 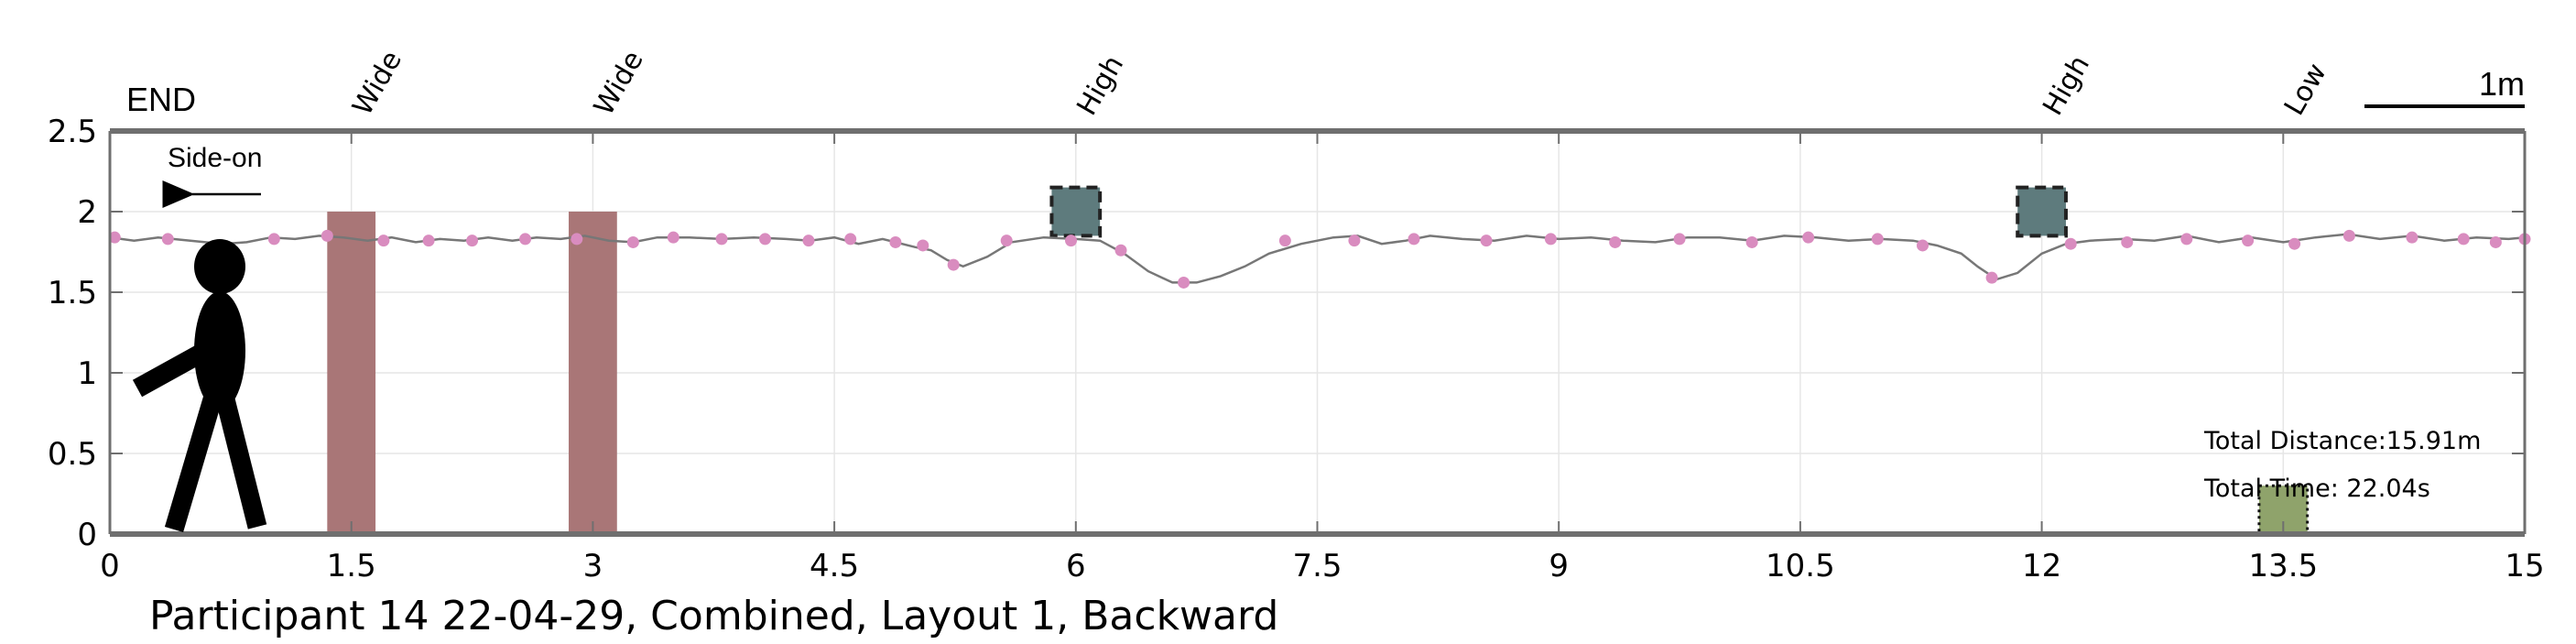 What do you see at coordinates (72, 132) in the screenshot?
I see `y-tick-label: 2.5` at bounding box center [72, 132].